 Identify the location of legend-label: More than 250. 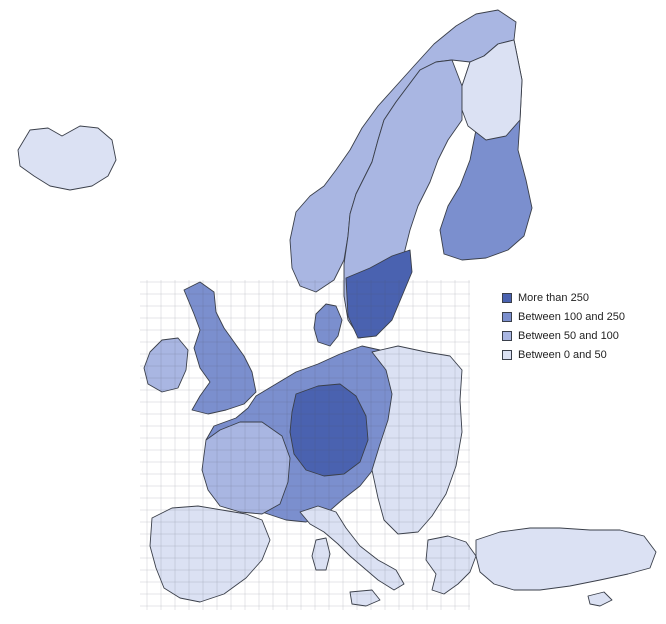
(553, 297).